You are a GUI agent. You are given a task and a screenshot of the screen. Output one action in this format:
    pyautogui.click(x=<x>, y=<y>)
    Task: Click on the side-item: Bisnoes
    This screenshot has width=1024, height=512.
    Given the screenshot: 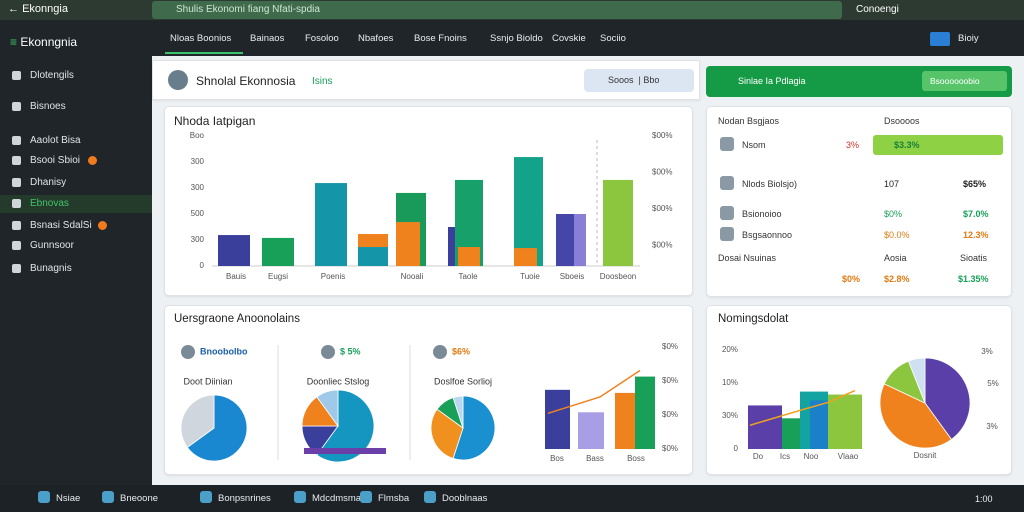 What is the action you would take?
    pyautogui.click(x=48, y=106)
    